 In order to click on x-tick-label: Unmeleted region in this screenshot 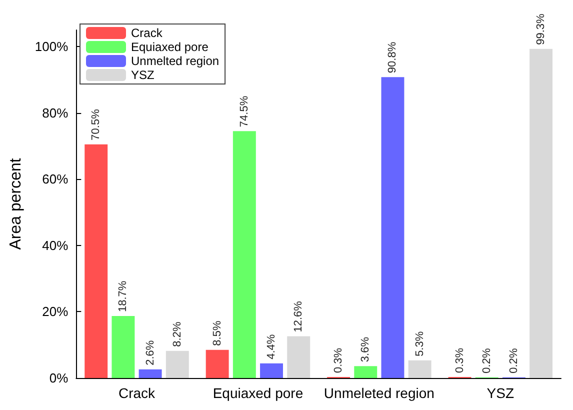, I will do `click(379, 393)`.